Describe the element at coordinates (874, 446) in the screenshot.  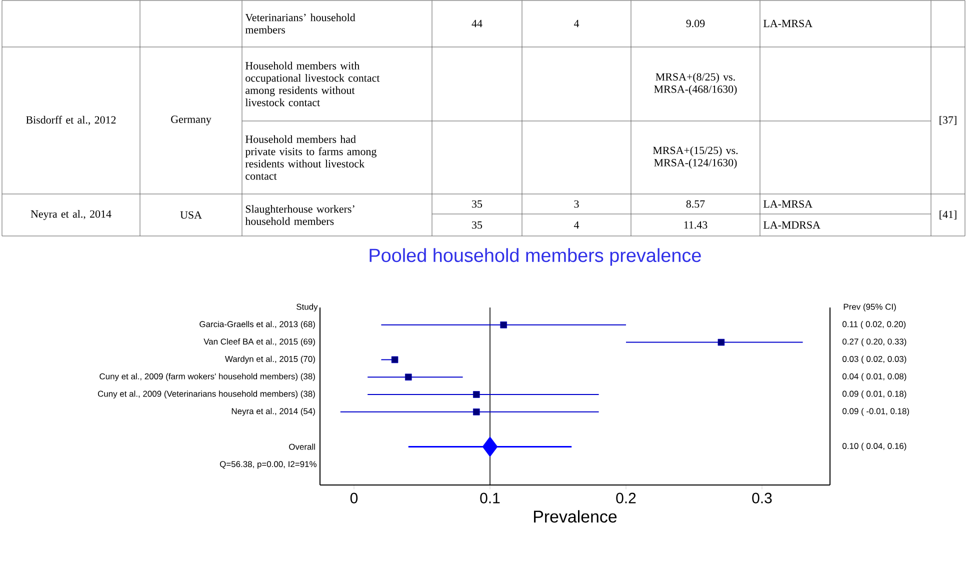
I see `text: 0.10 ( 0.04, 0.16)` at that location.